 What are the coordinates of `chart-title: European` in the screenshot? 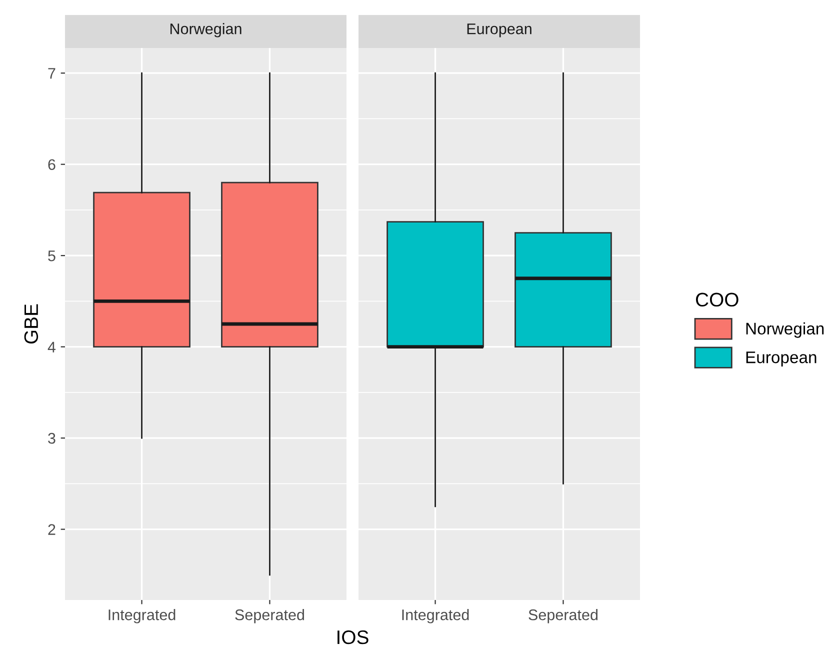 It's located at (499, 31).